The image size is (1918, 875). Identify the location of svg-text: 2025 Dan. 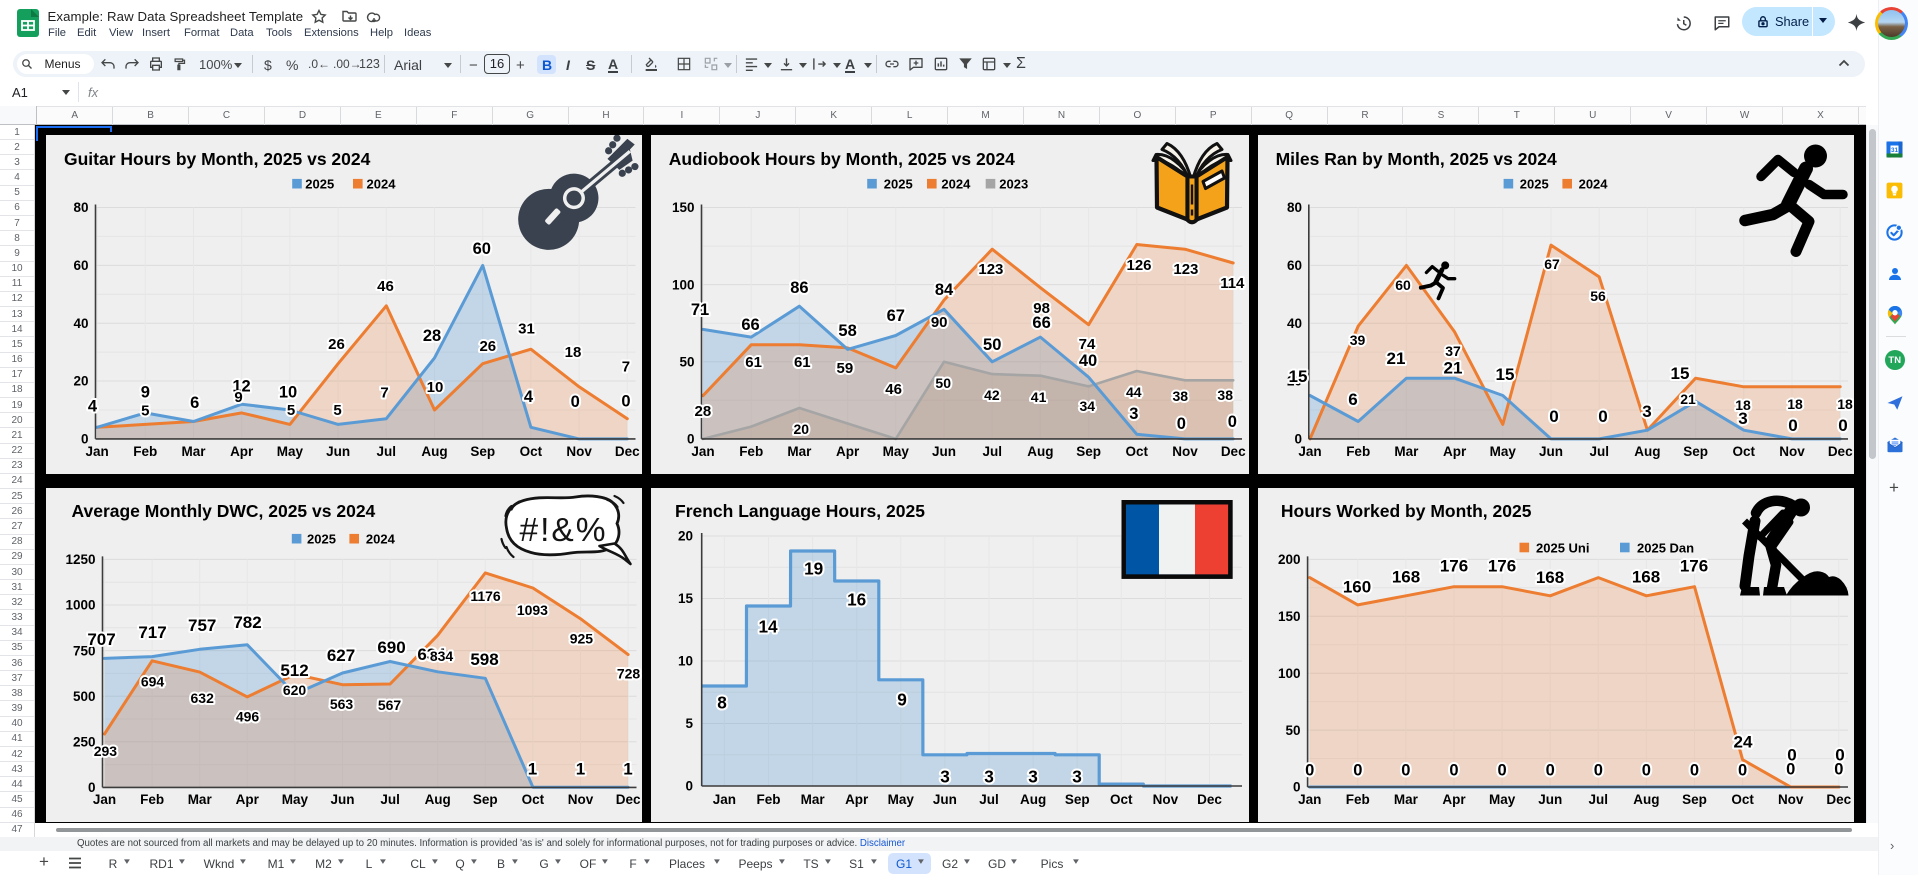
(1665, 547).